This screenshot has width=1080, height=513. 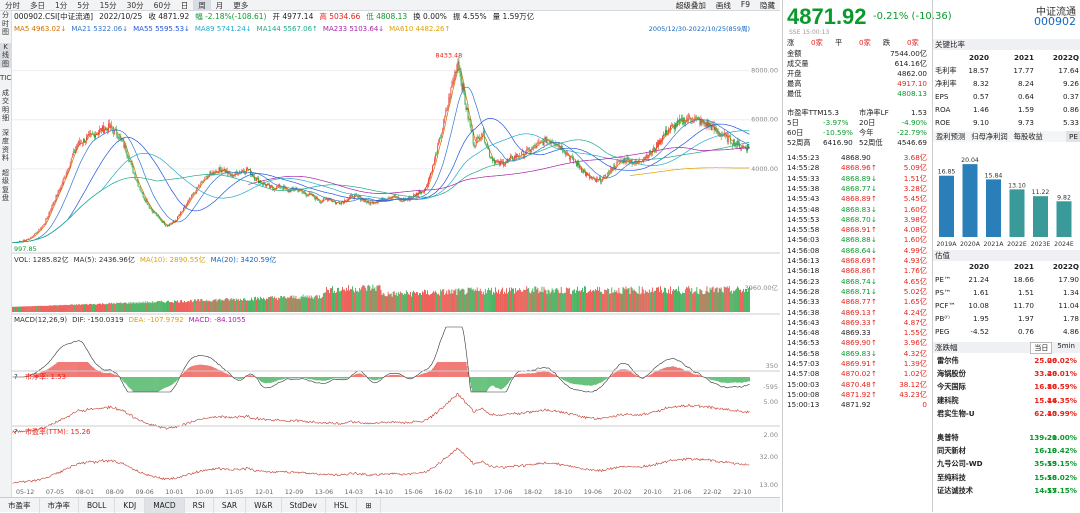 I want to click on indicator-tab: SAR, so click(x=230, y=505).